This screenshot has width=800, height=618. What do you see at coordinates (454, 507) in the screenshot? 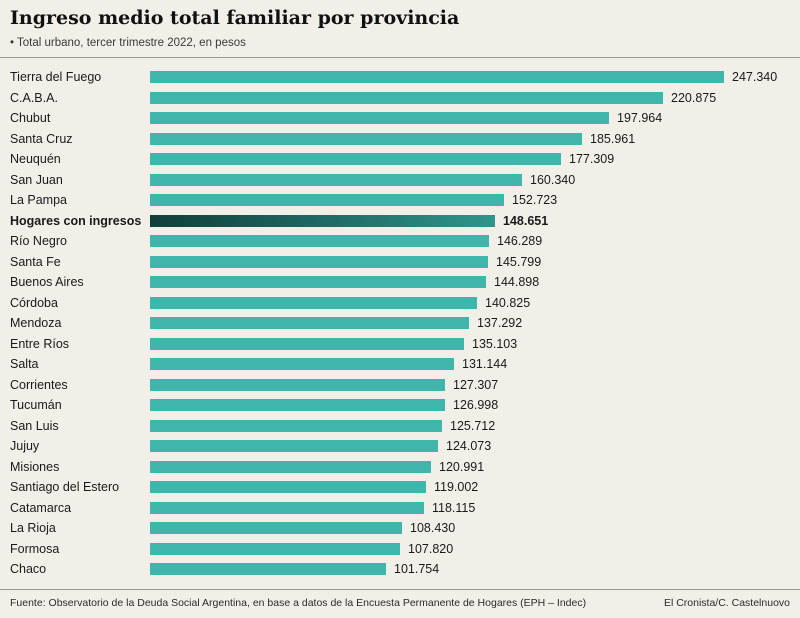
I see `value-label: 118.115` at bounding box center [454, 507].